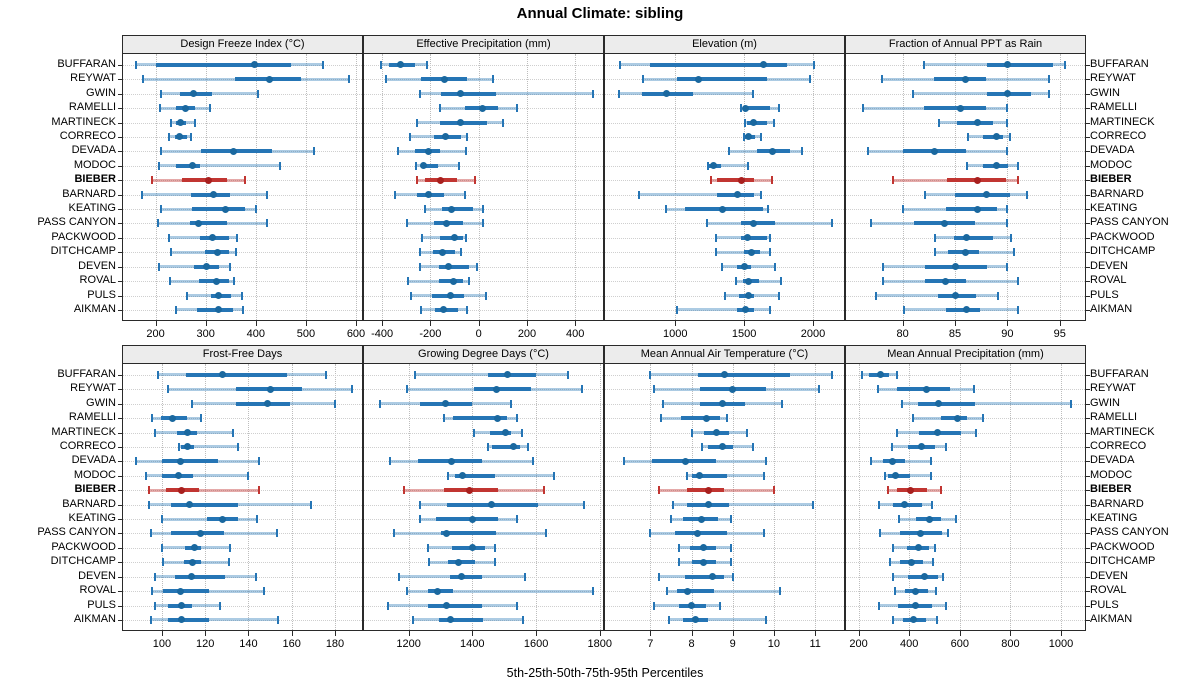  What do you see at coordinates (1108, 280) in the screenshot?
I see `site-label-right-roval: ROVAL` at bounding box center [1108, 280].